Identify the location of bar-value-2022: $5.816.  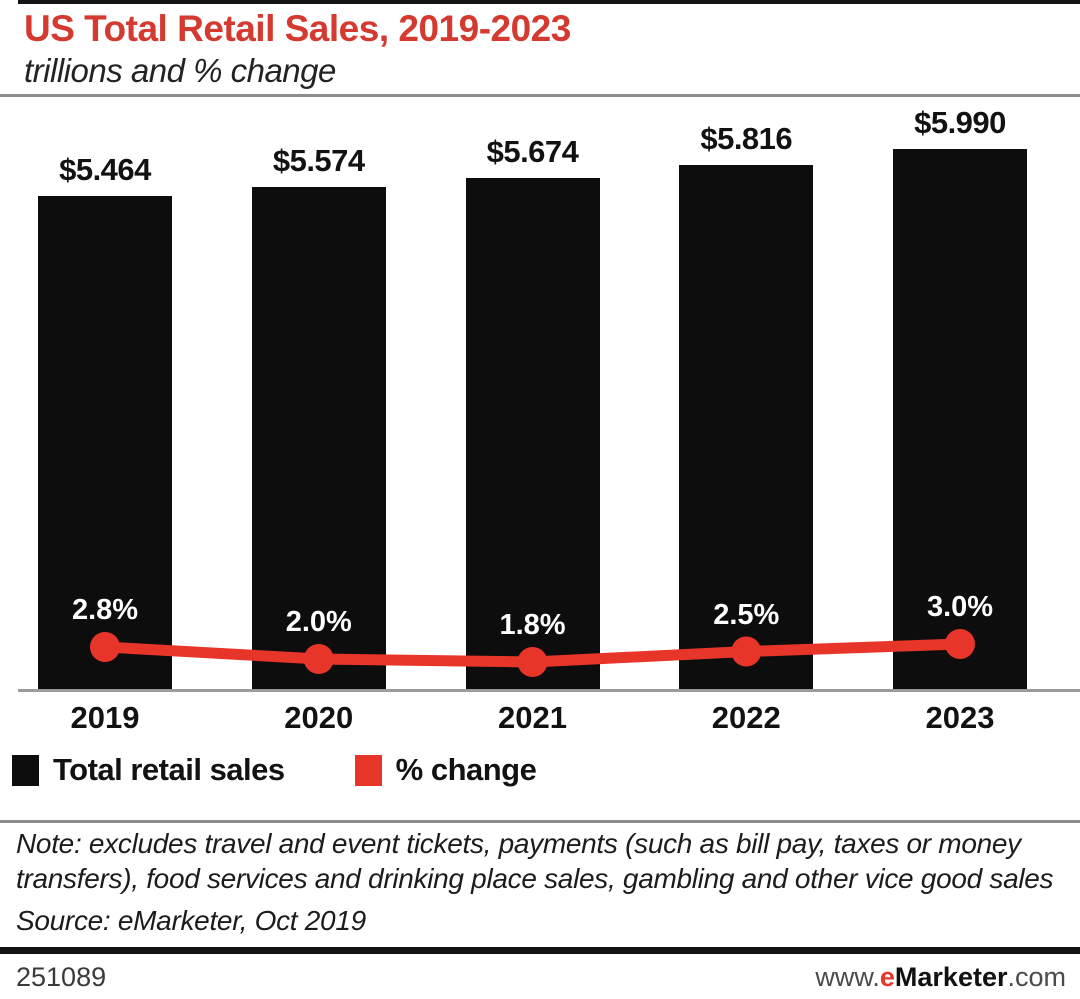
(746, 138).